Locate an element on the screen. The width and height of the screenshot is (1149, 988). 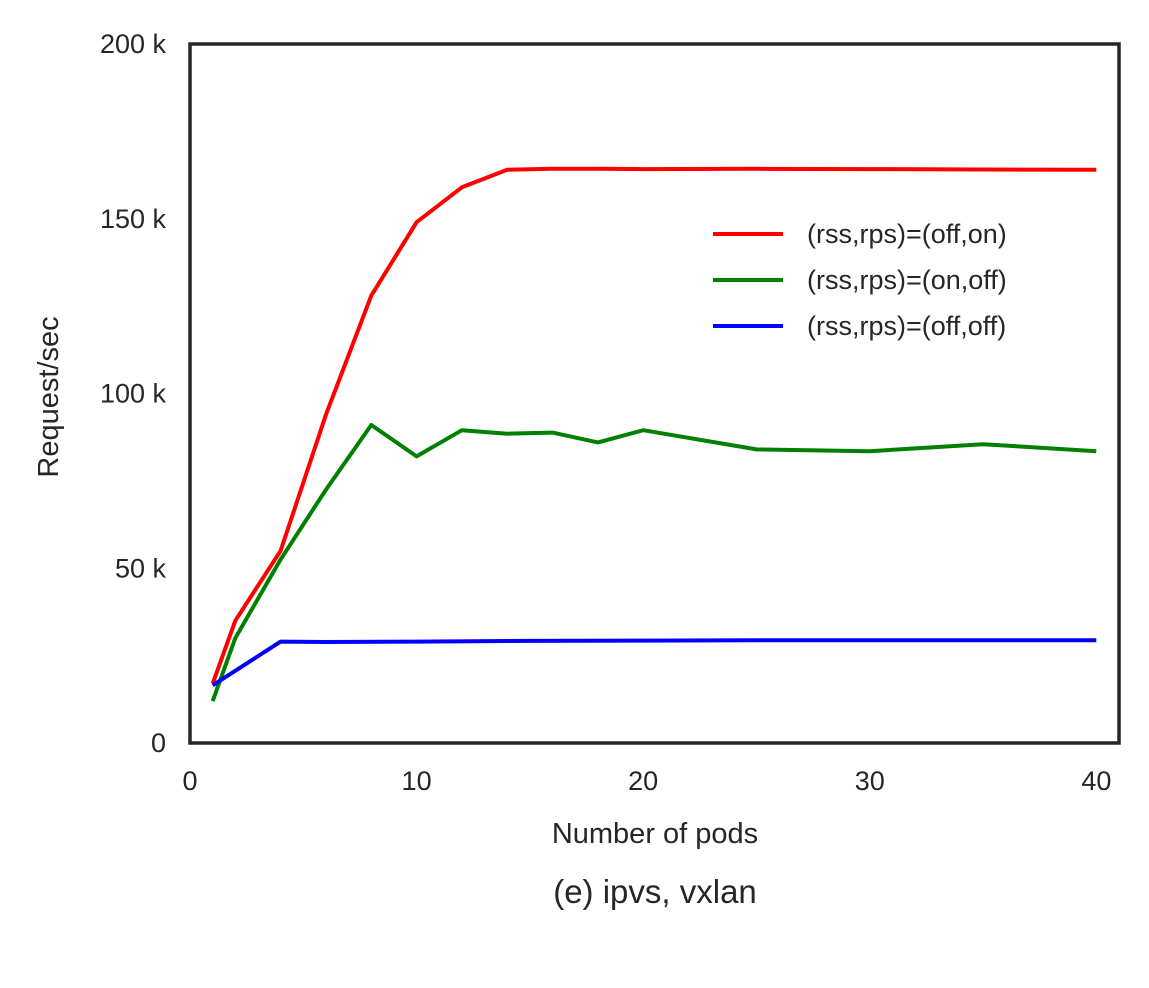
x-tick-label: 30 is located at coordinates (870, 781).